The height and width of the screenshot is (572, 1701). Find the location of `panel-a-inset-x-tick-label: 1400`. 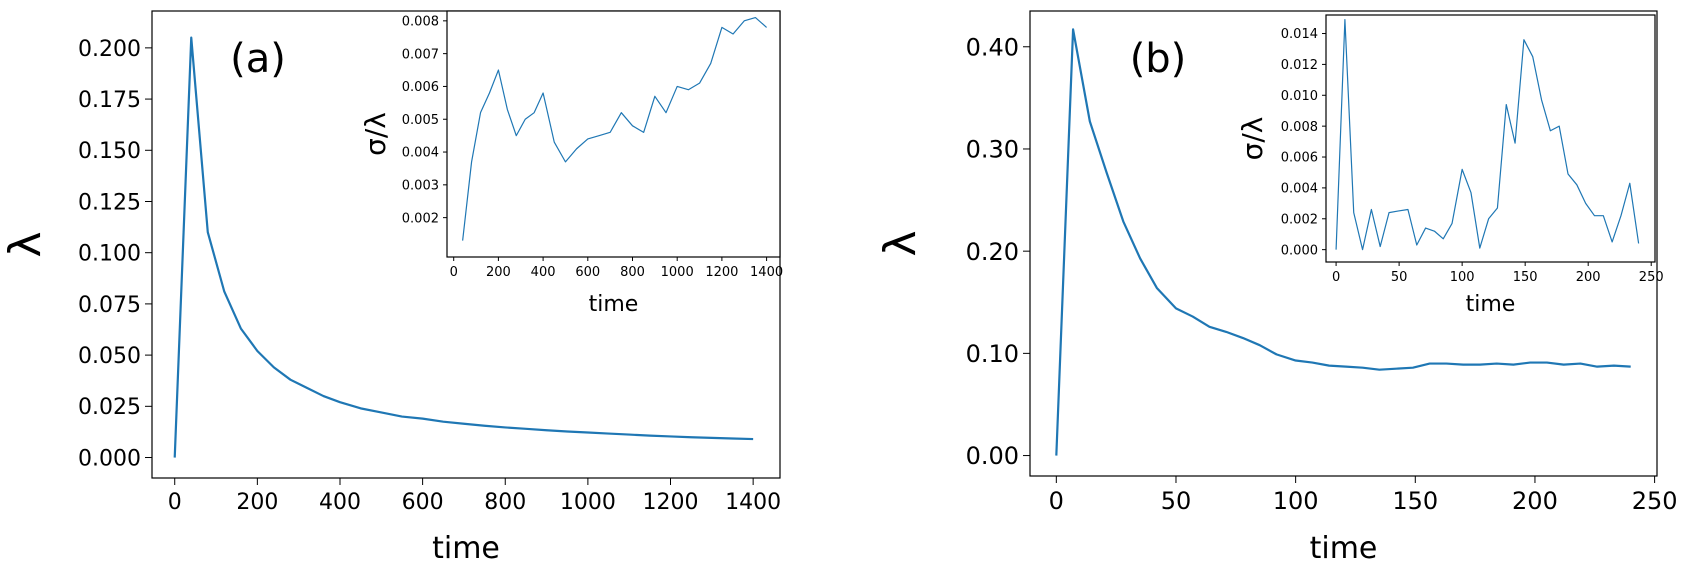

panel-a-inset-x-tick-label: 1400 is located at coordinates (766, 272).